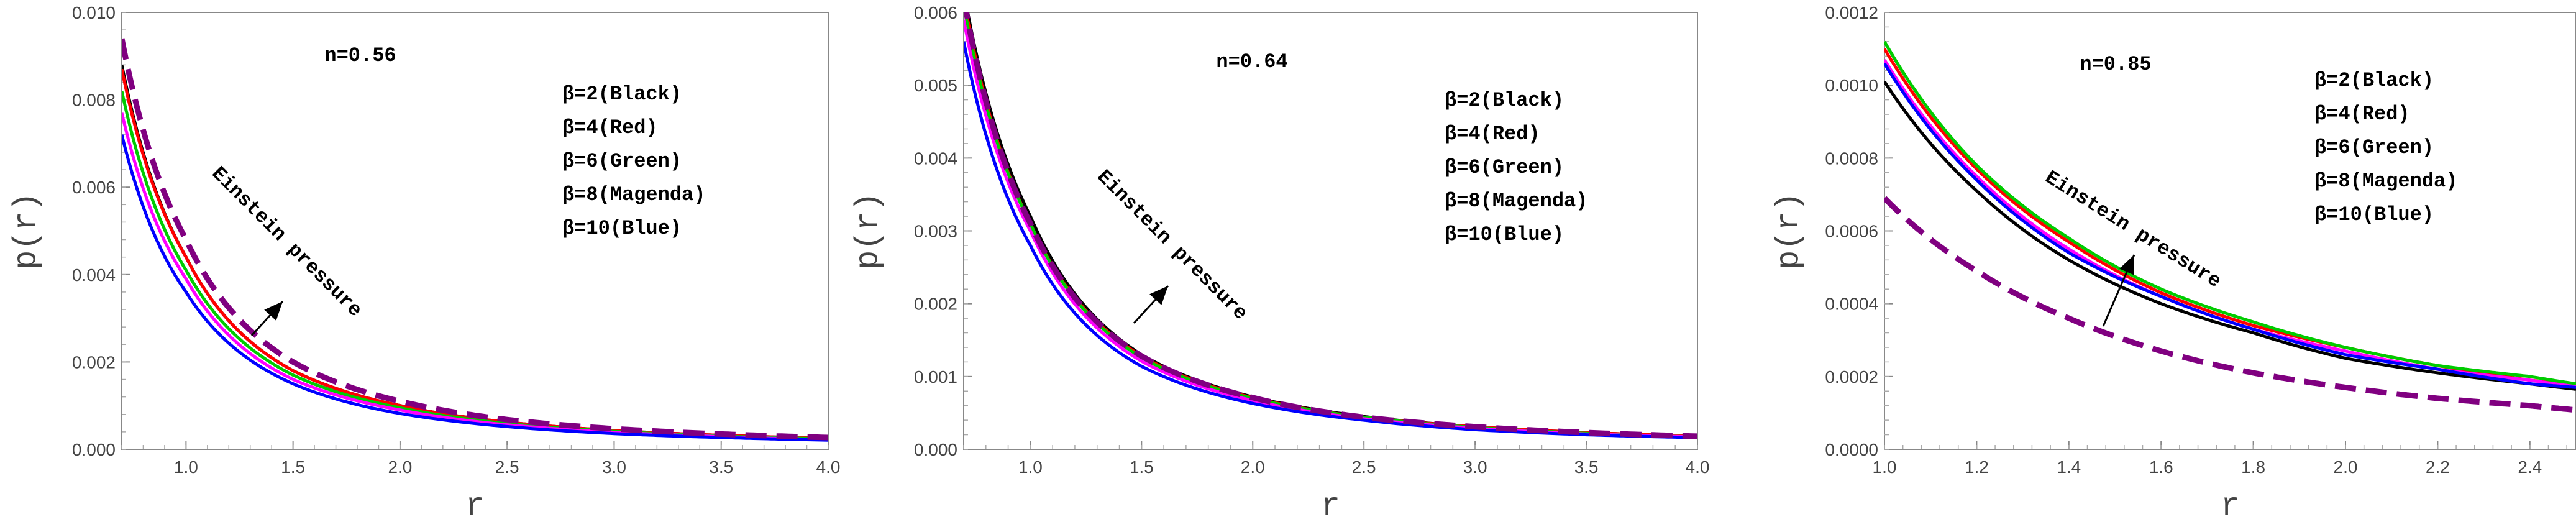 The image size is (2576, 527). I want to click on y-tick-label: 0.0012, so click(1851, 12).